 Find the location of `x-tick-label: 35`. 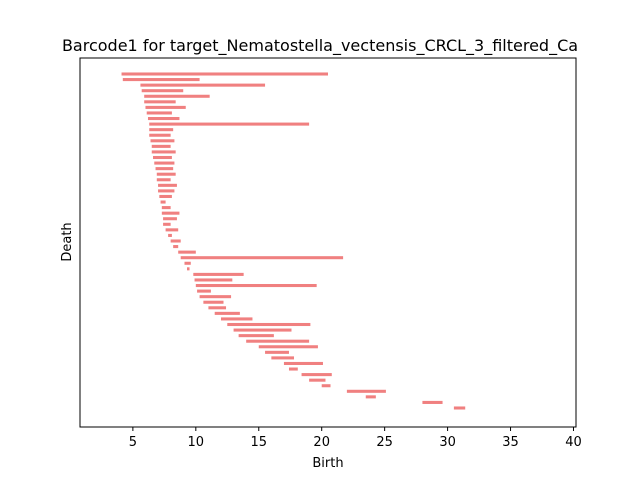

x-tick-label: 35 is located at coordinates (510, 442).